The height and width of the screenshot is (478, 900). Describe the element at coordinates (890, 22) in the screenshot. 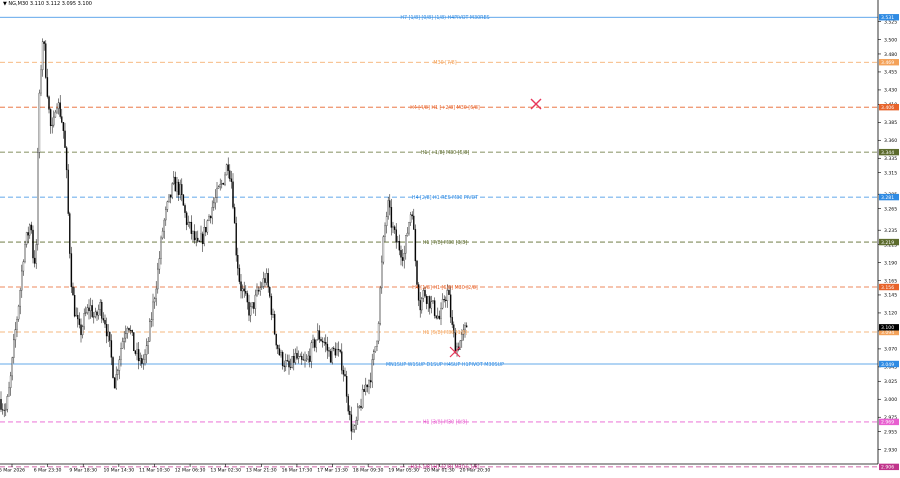

I see `y-tick-label: 3.525` at that location.